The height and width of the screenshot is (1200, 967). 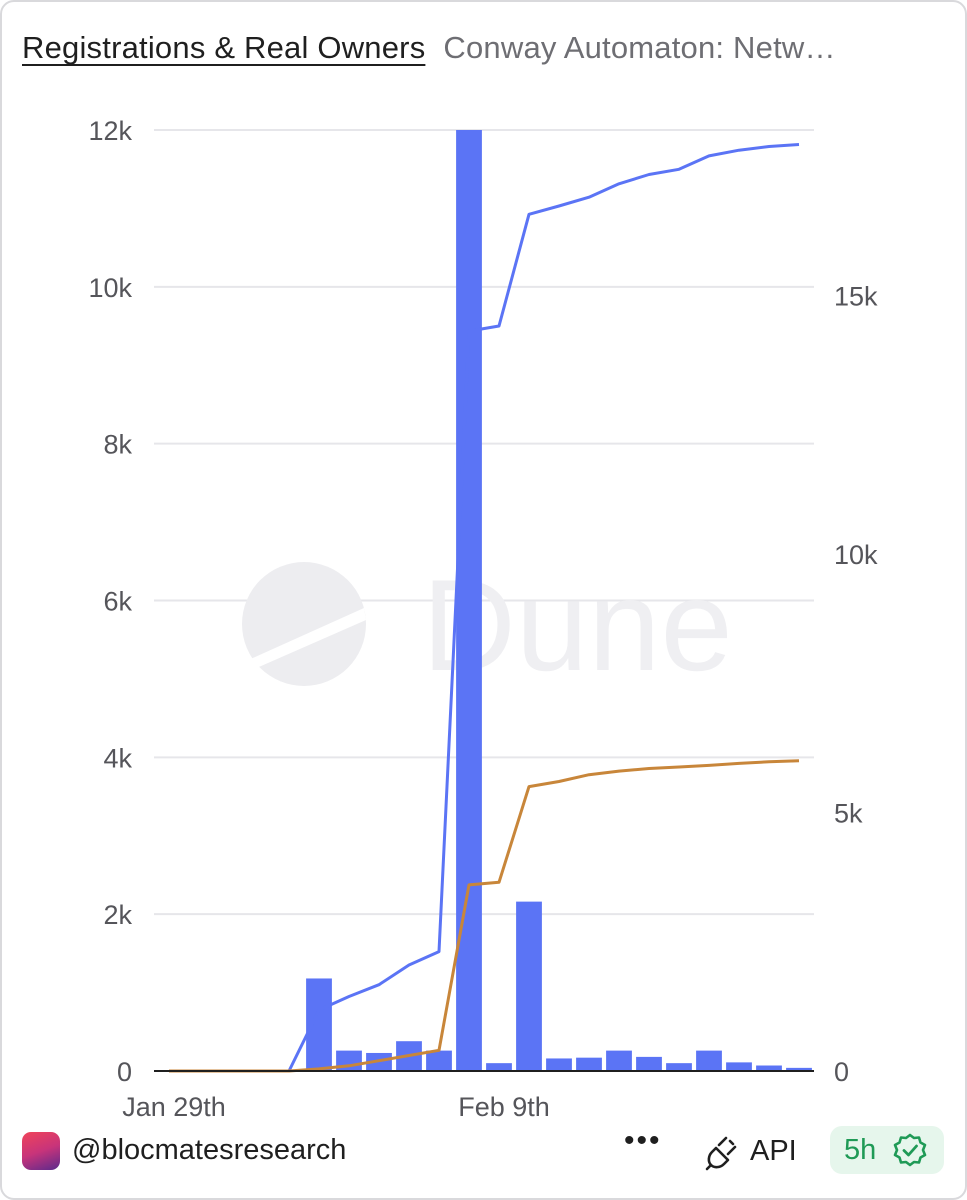 What do you see at coordinates (124, 1072) in the screenshot?
I see `left-axis-tick-label: 0` at bounding box center [124, 1072].